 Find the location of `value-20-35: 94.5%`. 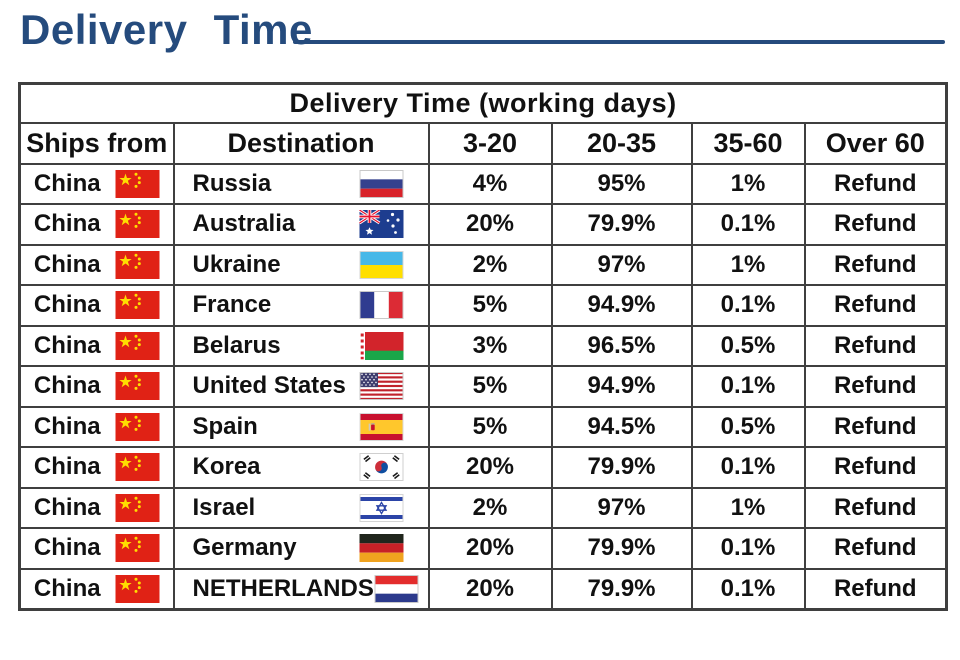

value-20-35: 94.5% is located at coordinates (621, 426).